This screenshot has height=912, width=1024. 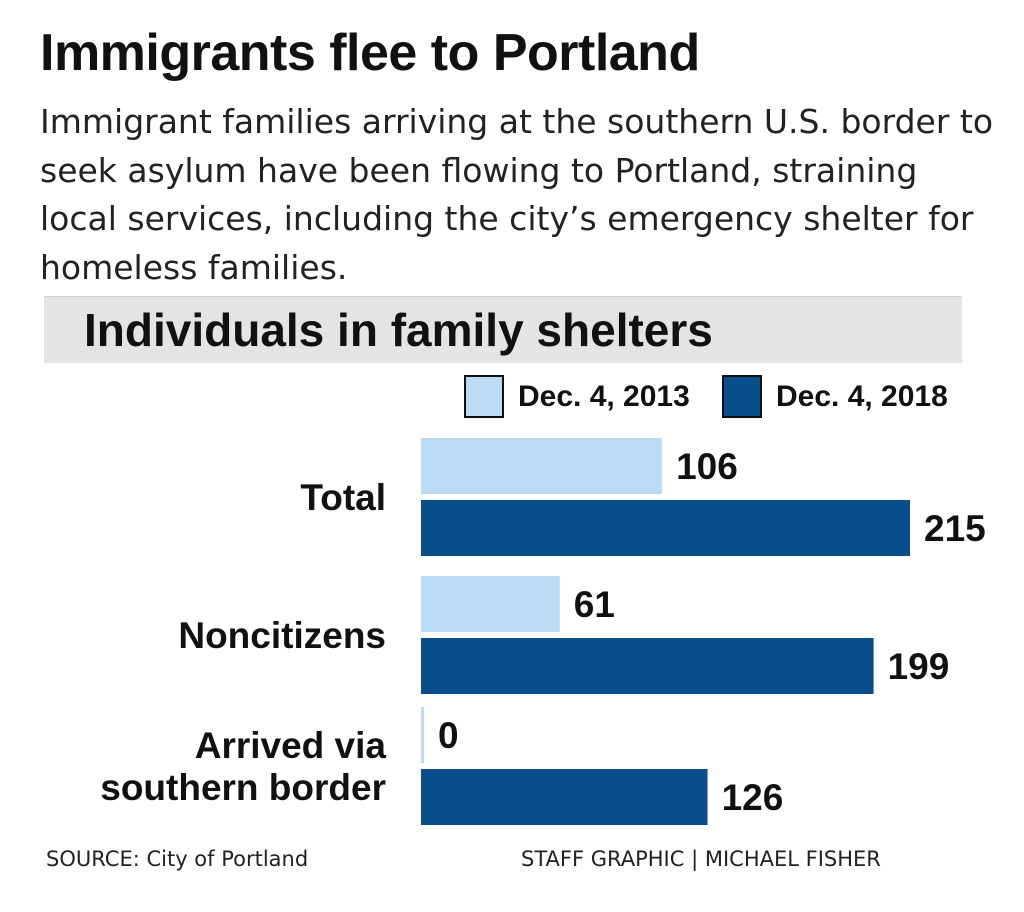 What do you see at coordinates (291, 745) in the screenshot?
I see `category-label: Arrived via` at bounding box center [291, 745].